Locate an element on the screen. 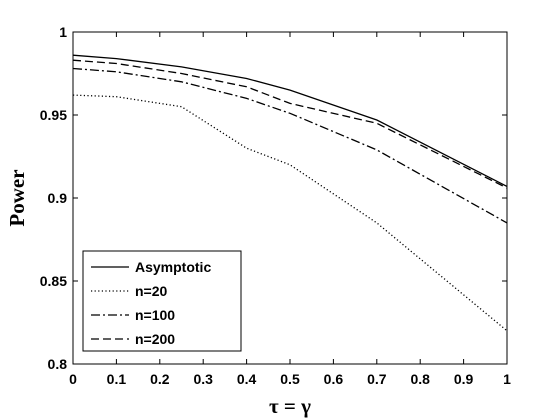 The height and width of the screenshot is (420, 560). x-tick-label: 0.6 is located at coordinates (334, 379).